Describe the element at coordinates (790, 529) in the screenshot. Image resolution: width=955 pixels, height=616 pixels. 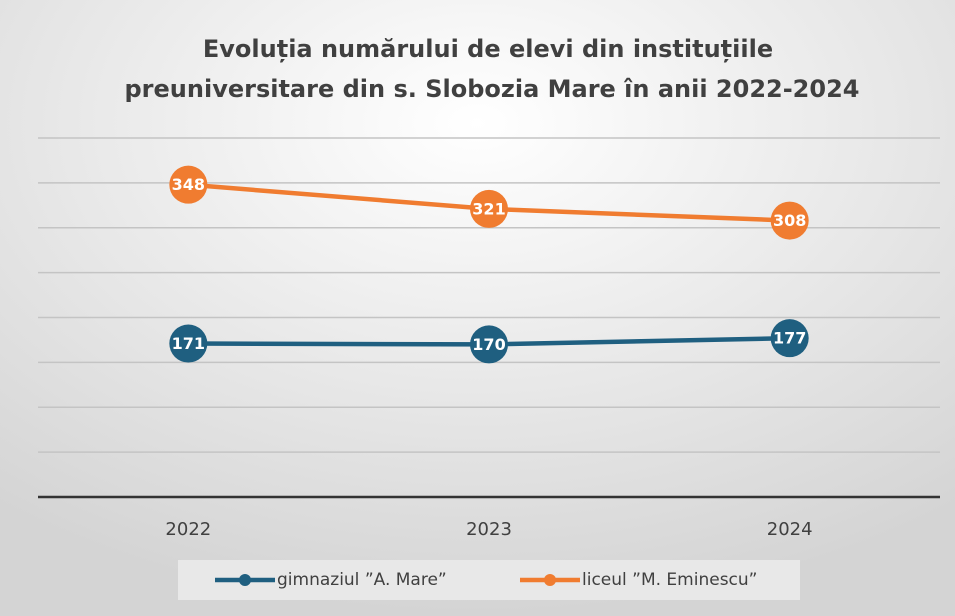
I see `x-tick-label: 2024` at that location.